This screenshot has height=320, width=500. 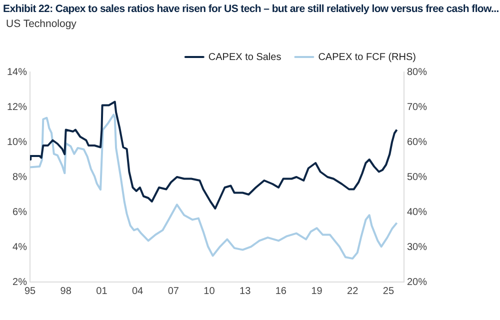 I want to click on x-tick-label: 98, so click(x=66, y=291).